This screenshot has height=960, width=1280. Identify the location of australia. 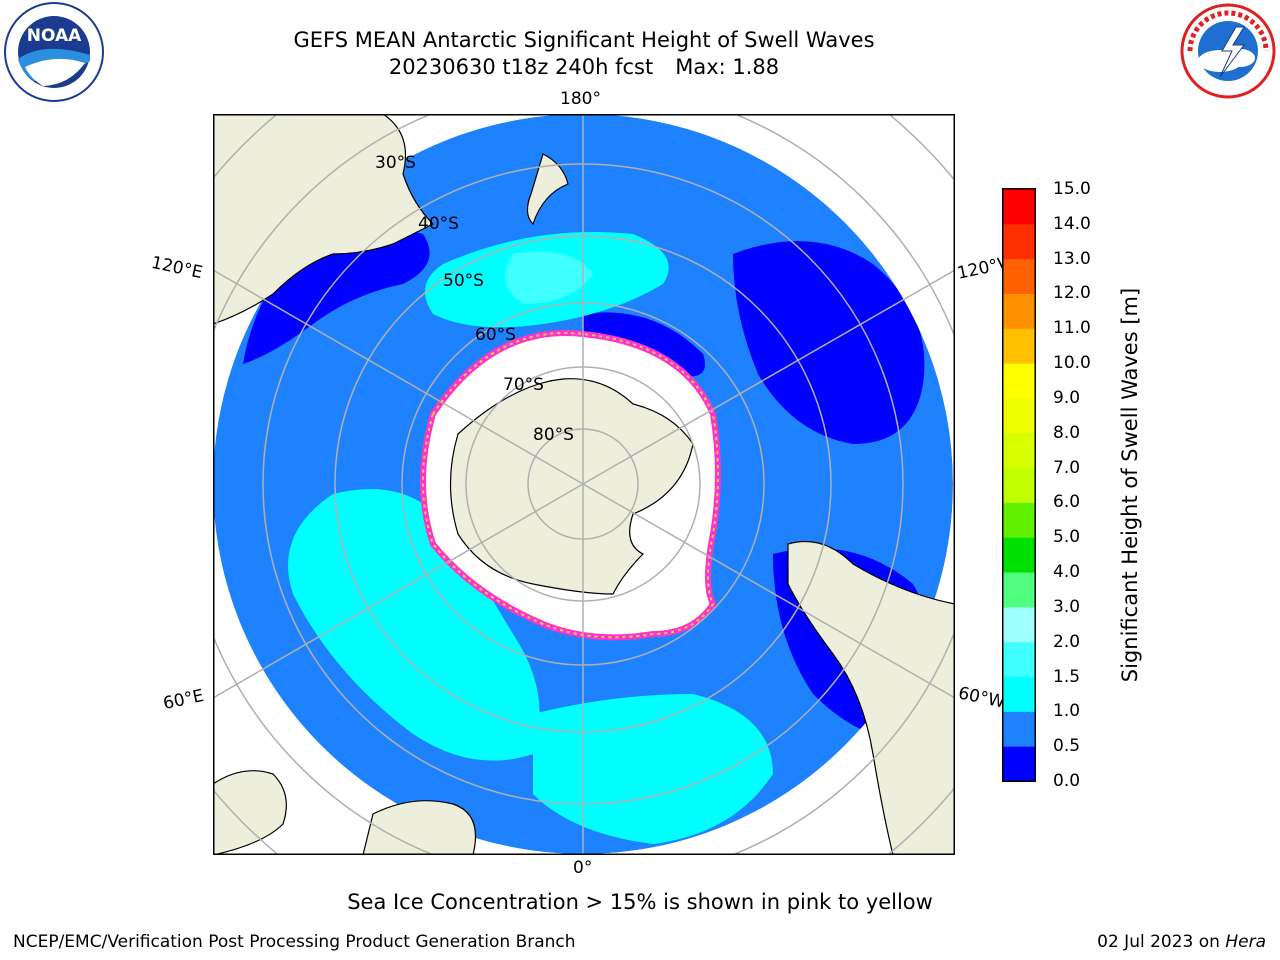
(324, 219).